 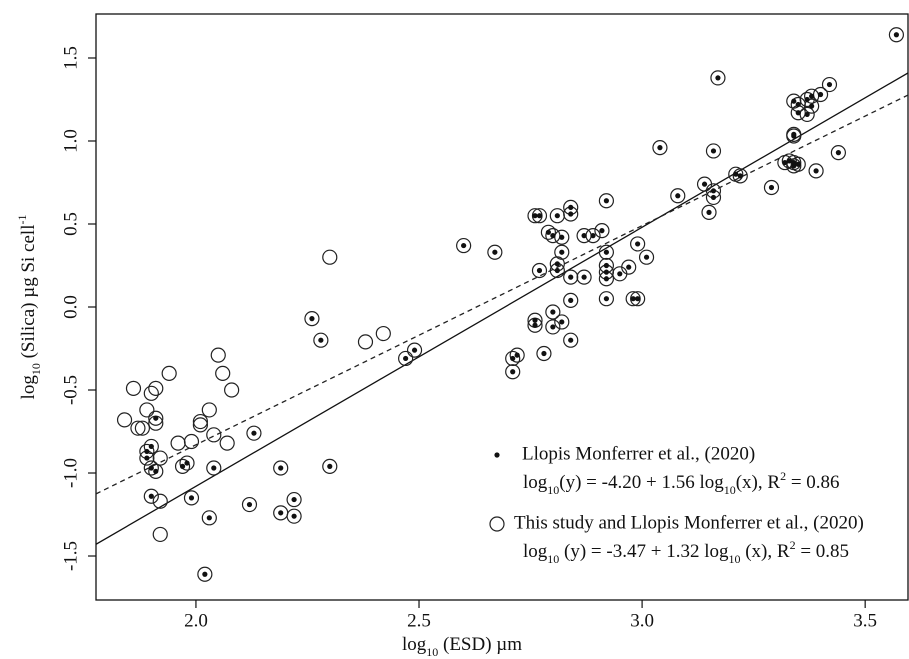 I want to click on text-segment: -1, so click(x=22, y=220).